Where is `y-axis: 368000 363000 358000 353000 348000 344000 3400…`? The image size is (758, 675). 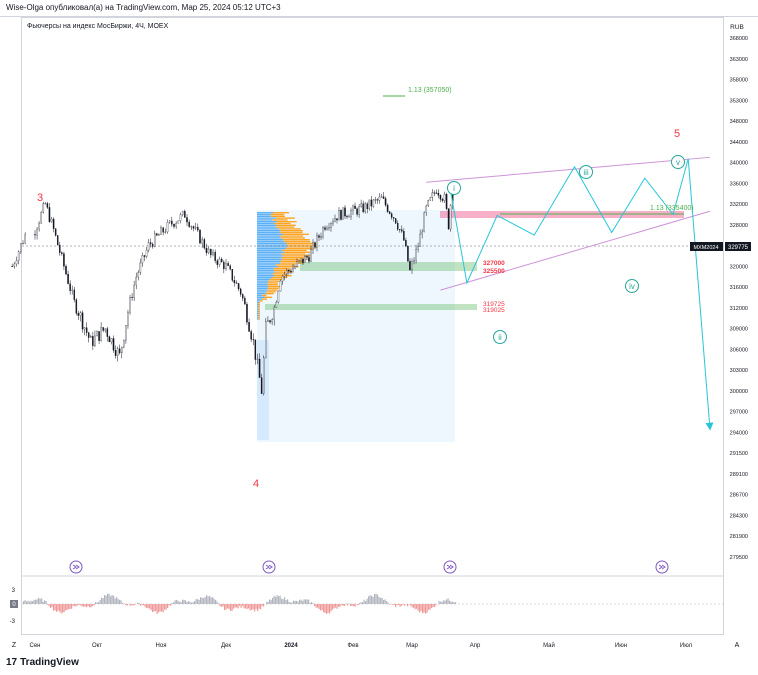
y-axis: 368000 363000 358000 353000 348000 344000 3400… is located at coordinates (739, 298).